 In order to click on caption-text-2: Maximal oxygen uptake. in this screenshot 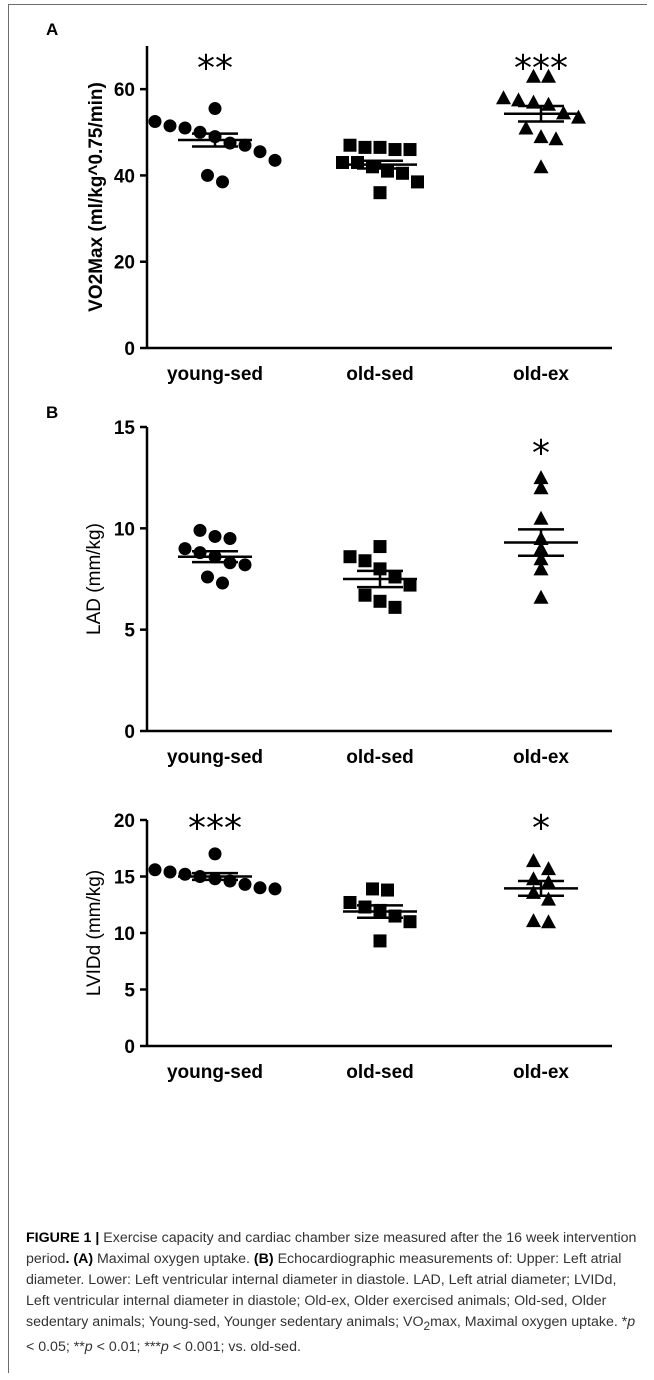, I will do `click(171, 1259)`.